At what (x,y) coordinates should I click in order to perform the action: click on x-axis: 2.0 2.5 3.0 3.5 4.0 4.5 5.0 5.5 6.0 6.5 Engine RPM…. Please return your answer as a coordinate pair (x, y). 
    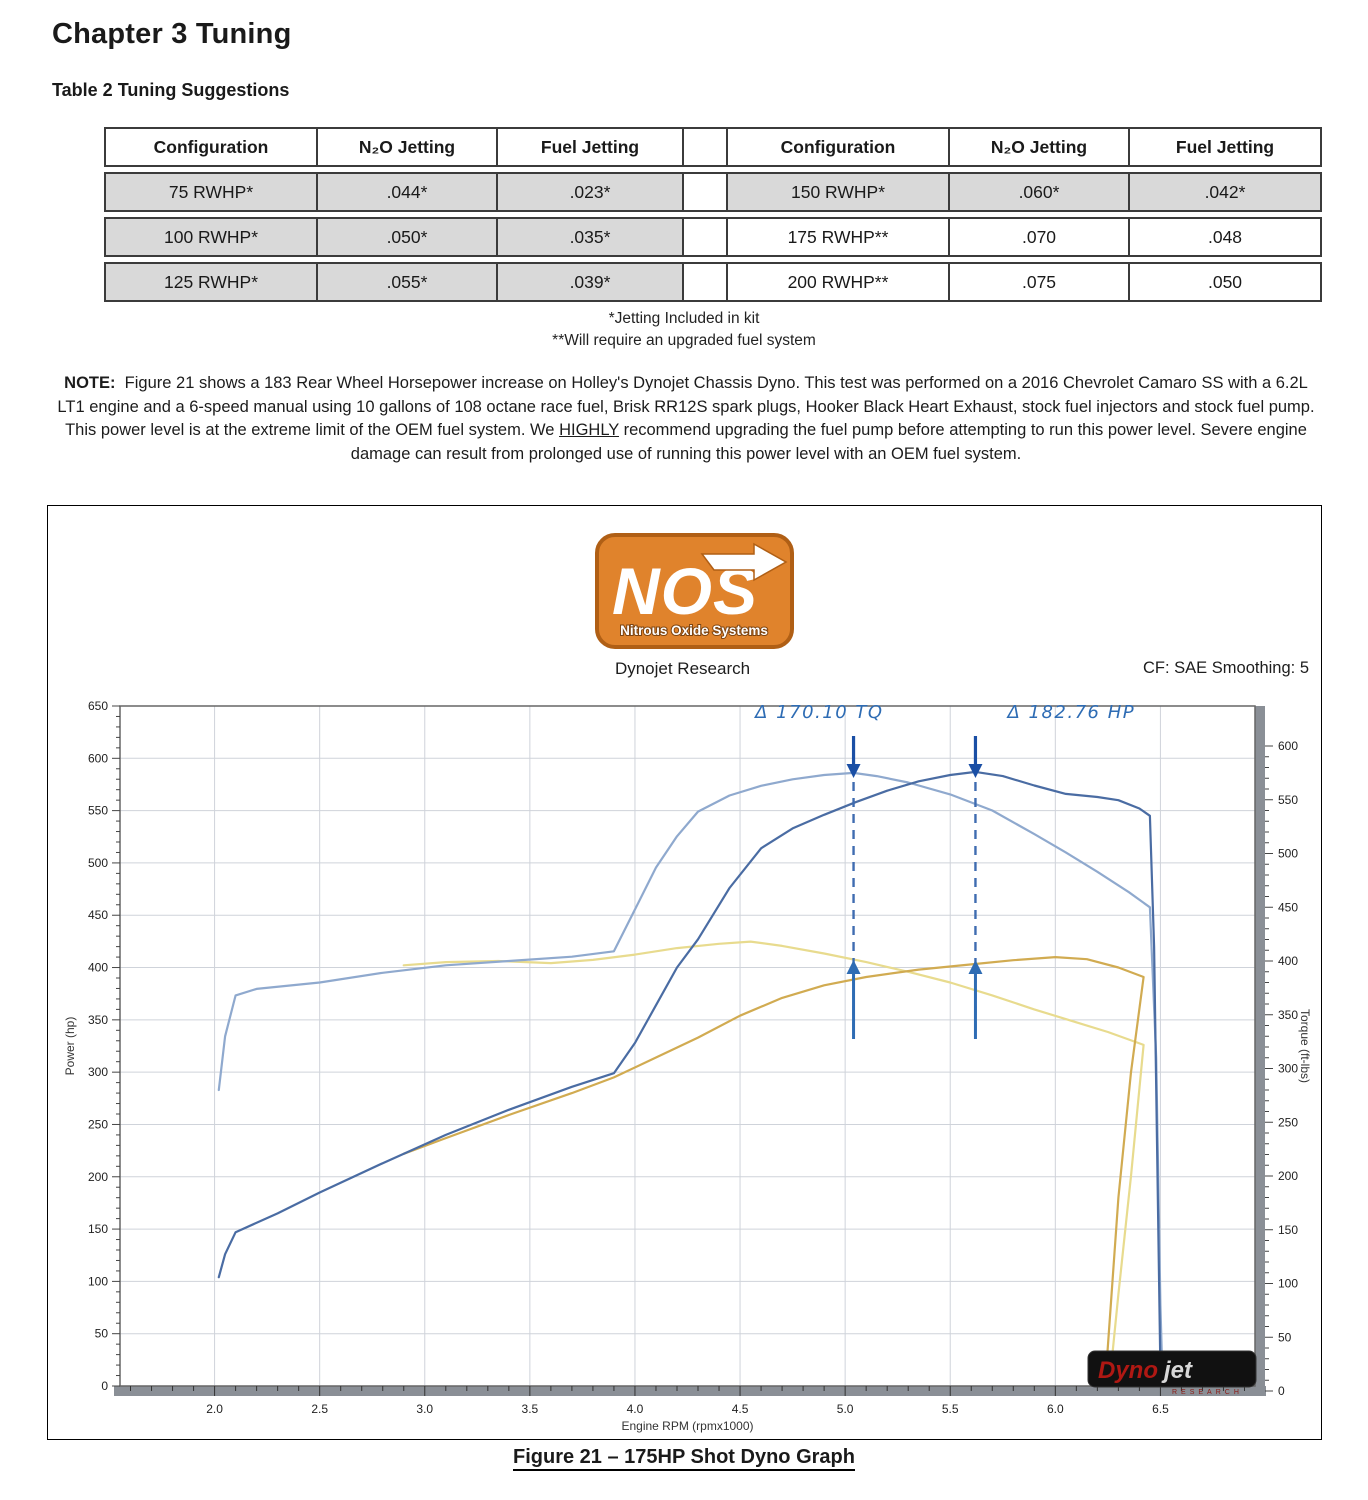
    Looking at the image, I should click on (687, 1409).